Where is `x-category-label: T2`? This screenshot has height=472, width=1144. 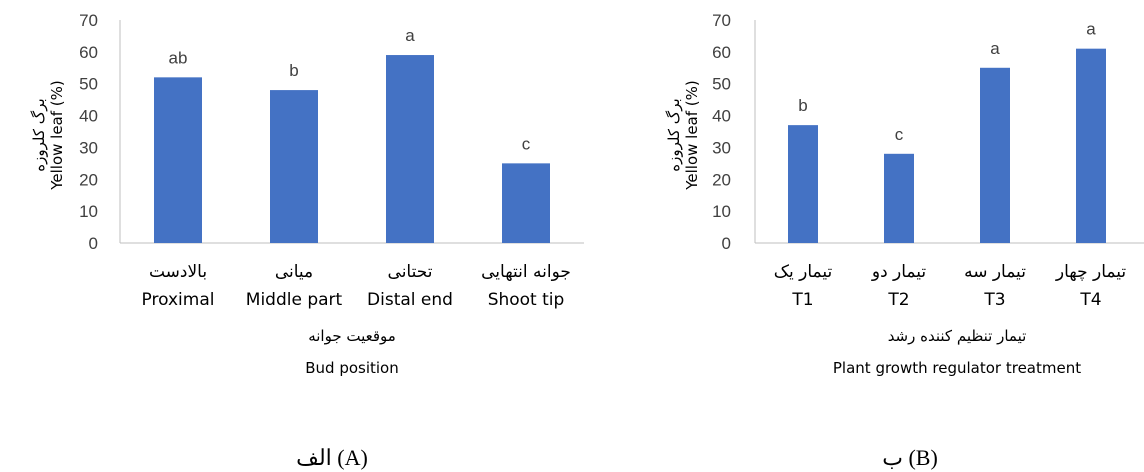
x-category-label: T2 is located at coordinates (898, 300).